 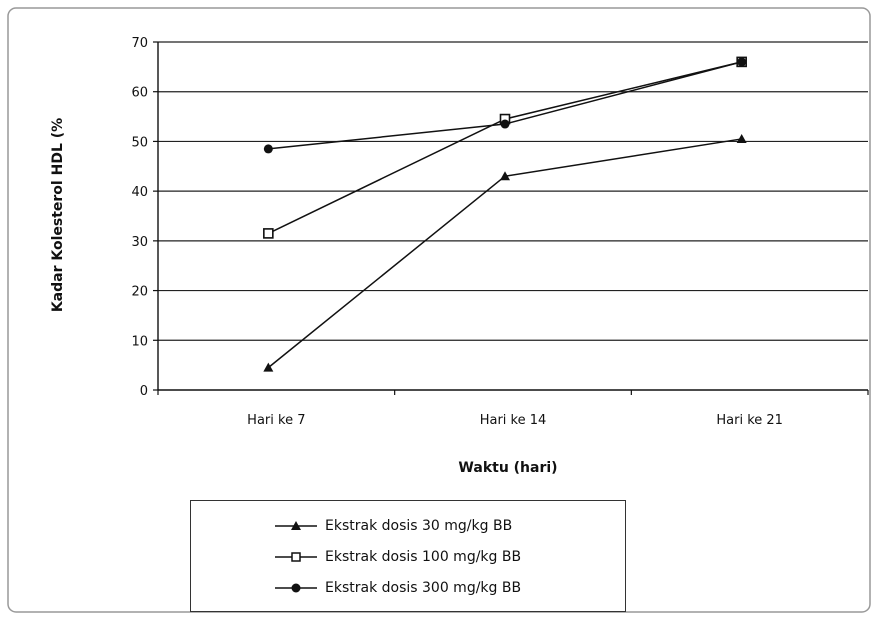 I want to click on y-tick-label: 10, so click(x=139, y=341).